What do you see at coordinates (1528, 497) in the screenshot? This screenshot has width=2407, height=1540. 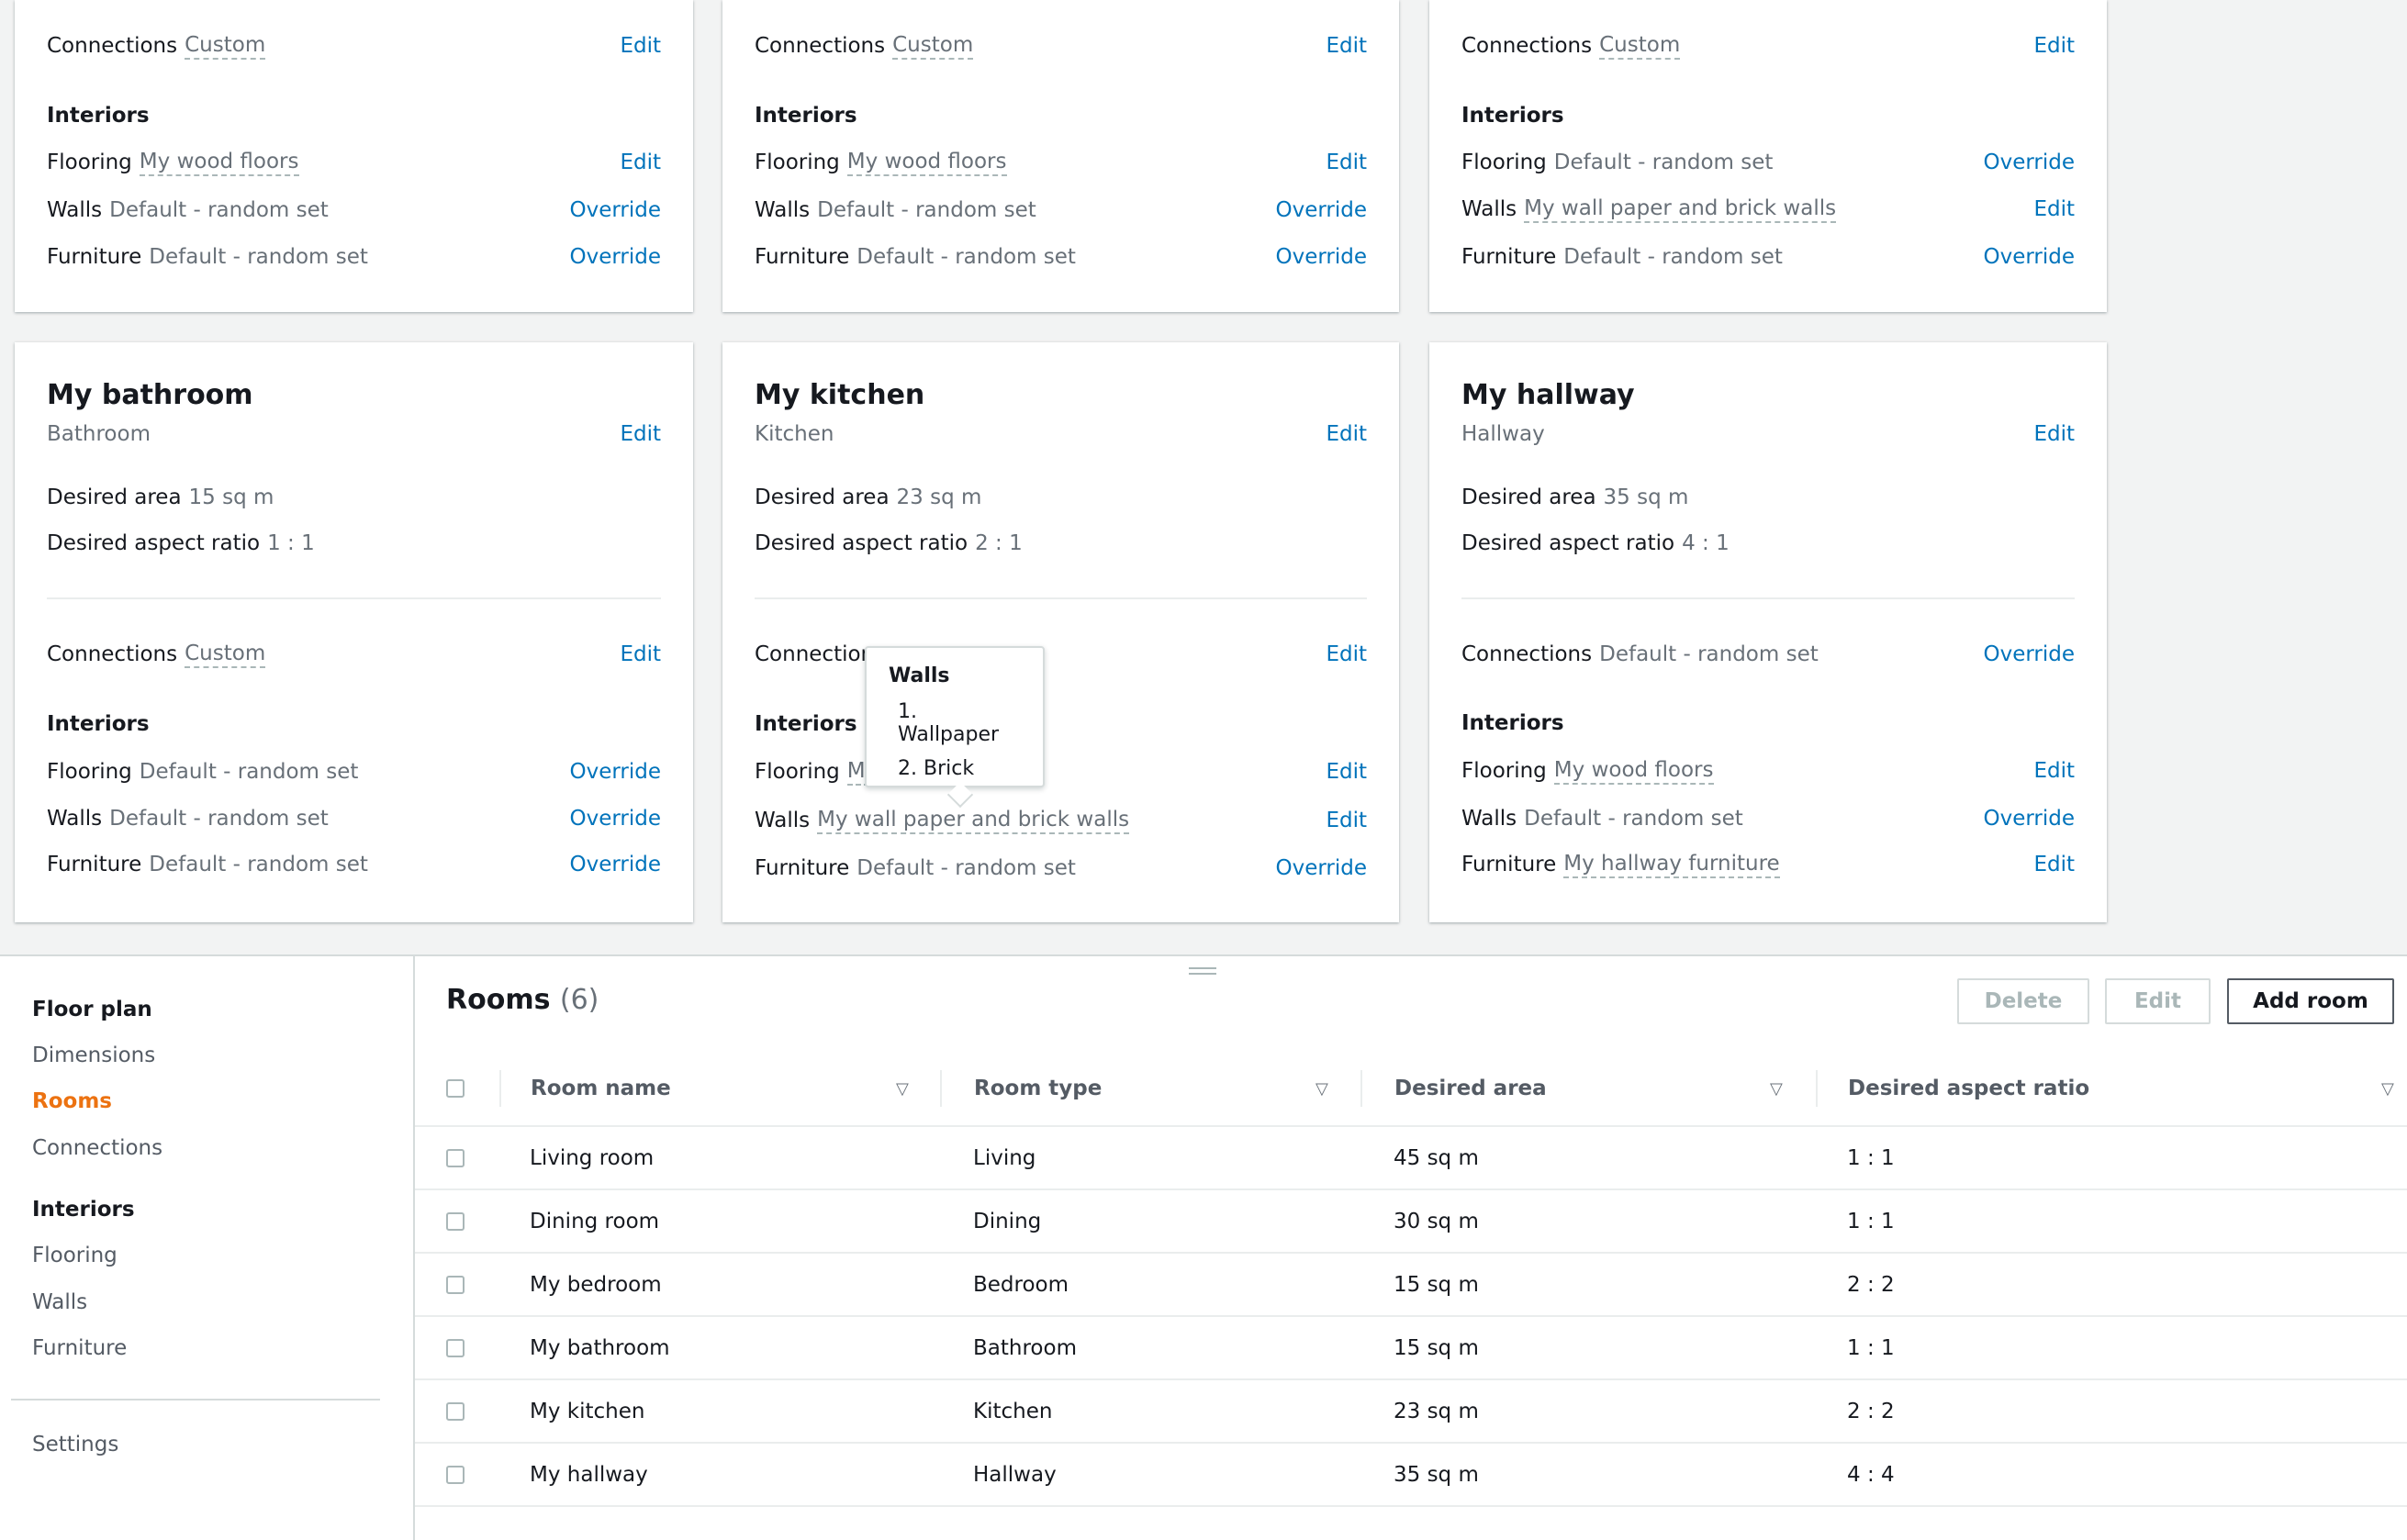 I see `area-label: Desired area` at bounding box center [1528, 497].